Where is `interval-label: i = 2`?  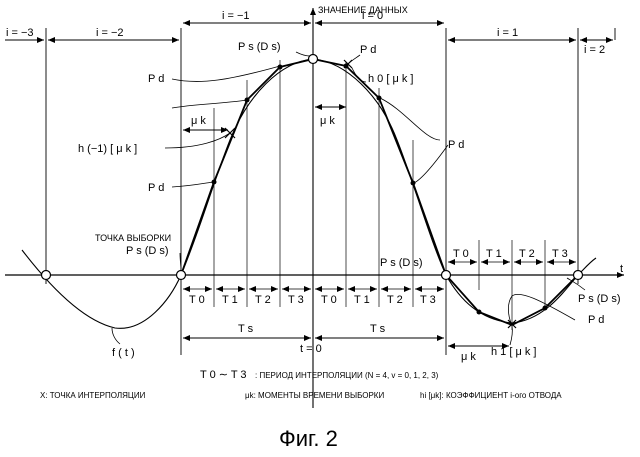
interval-label: i = 2 is located at coordinates (594, 50).